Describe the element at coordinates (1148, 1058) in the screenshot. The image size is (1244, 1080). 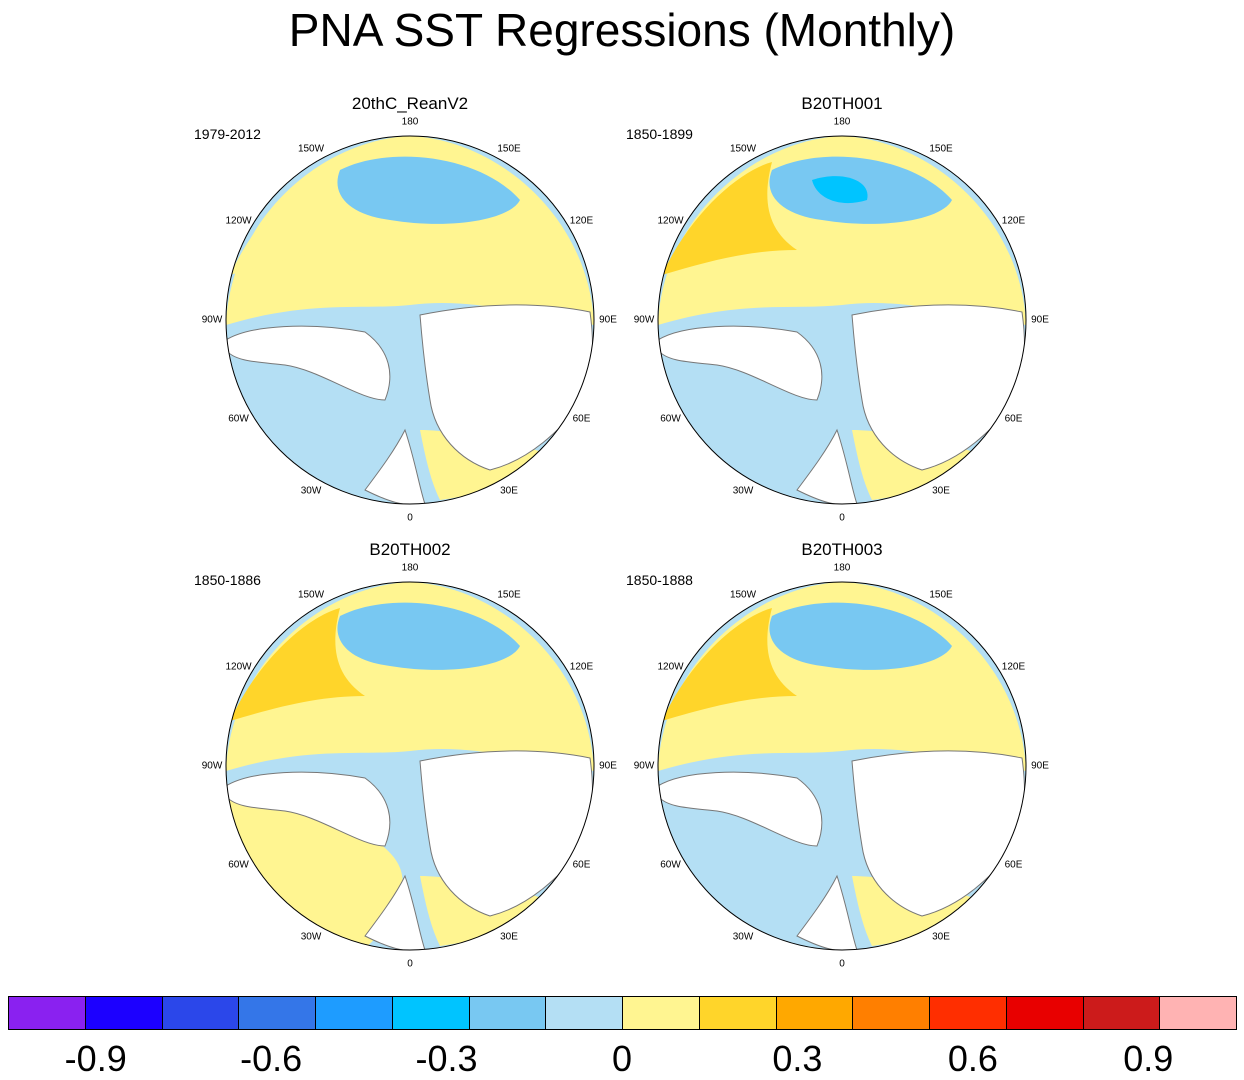
I see `colorbar-tick-label: 0.9` at that location.